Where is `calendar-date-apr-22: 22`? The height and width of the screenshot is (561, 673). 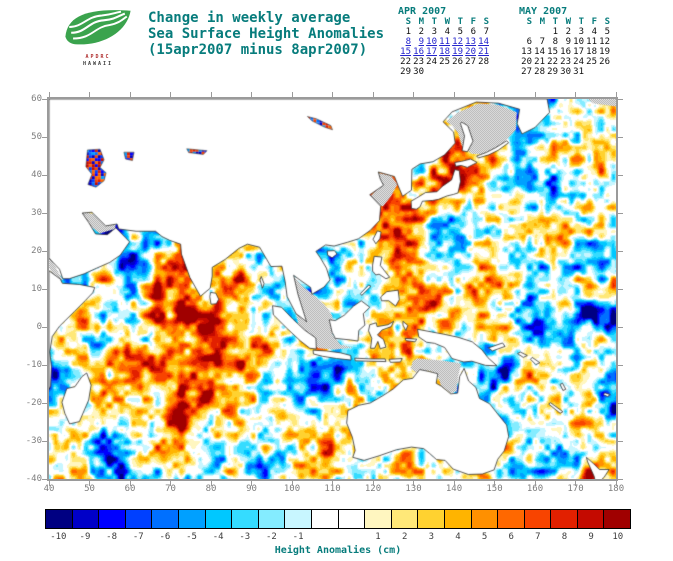
calendar-date-apr-22: 22 is located at coordinates (405, 62).